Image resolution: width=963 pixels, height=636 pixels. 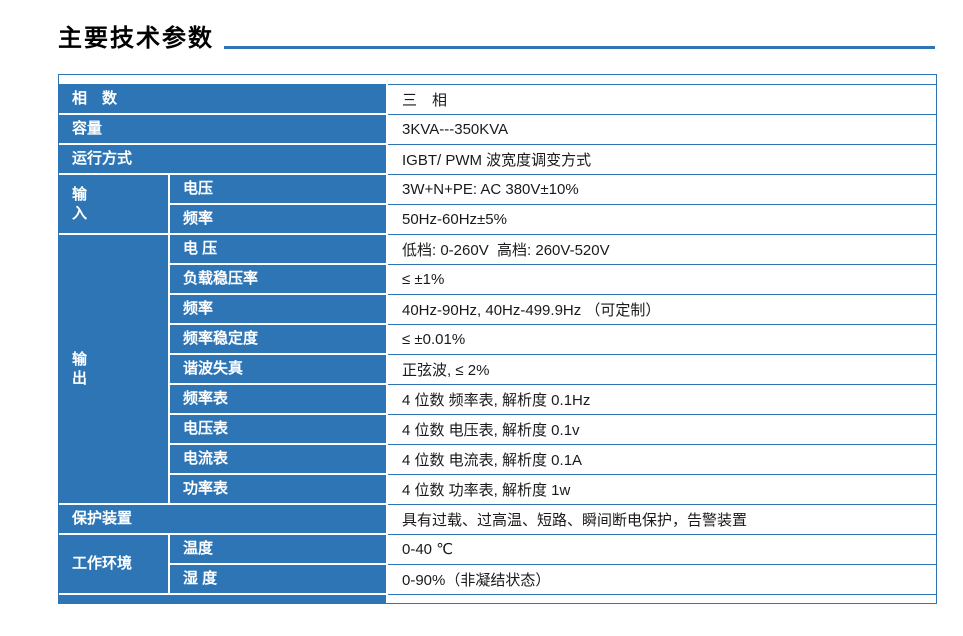 I want to click on row-label-output-frequency: 频率, so click(x=278, y=309).